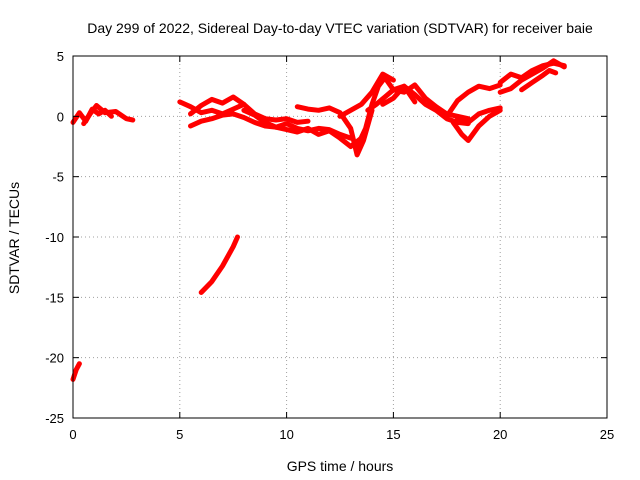 Image resolution: width=640 pixels, height=480 pixels. What do you see at coordinates (108, 115) in the screenshot?
I see `series-arc-early-b` at bounding box center [108, 115].